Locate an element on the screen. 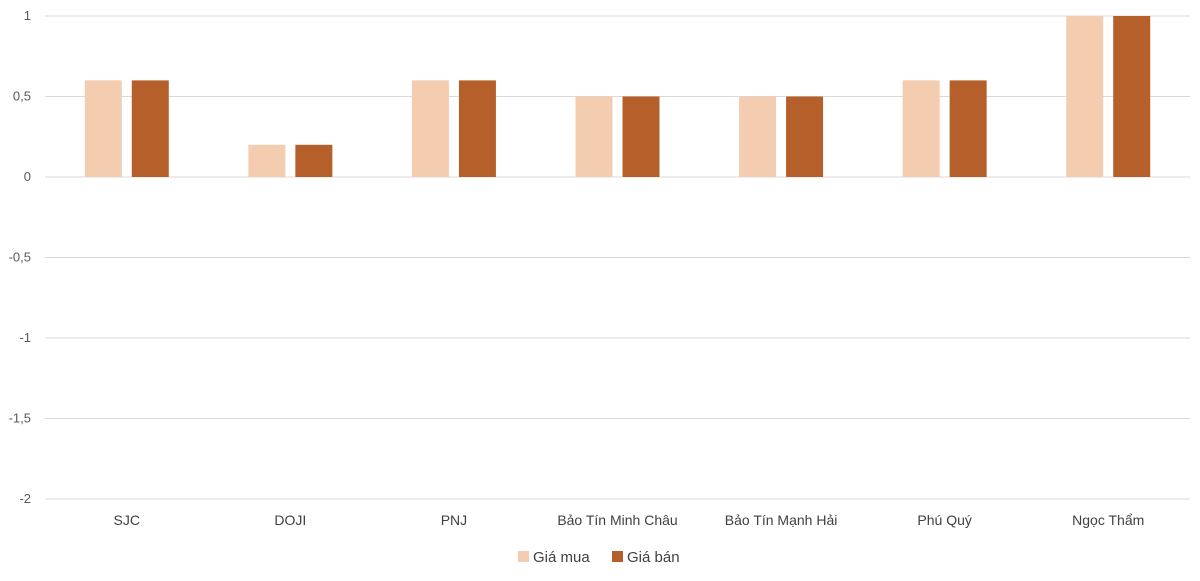  legend: Giá mua Giá bán is located at coordinates (599, 557).